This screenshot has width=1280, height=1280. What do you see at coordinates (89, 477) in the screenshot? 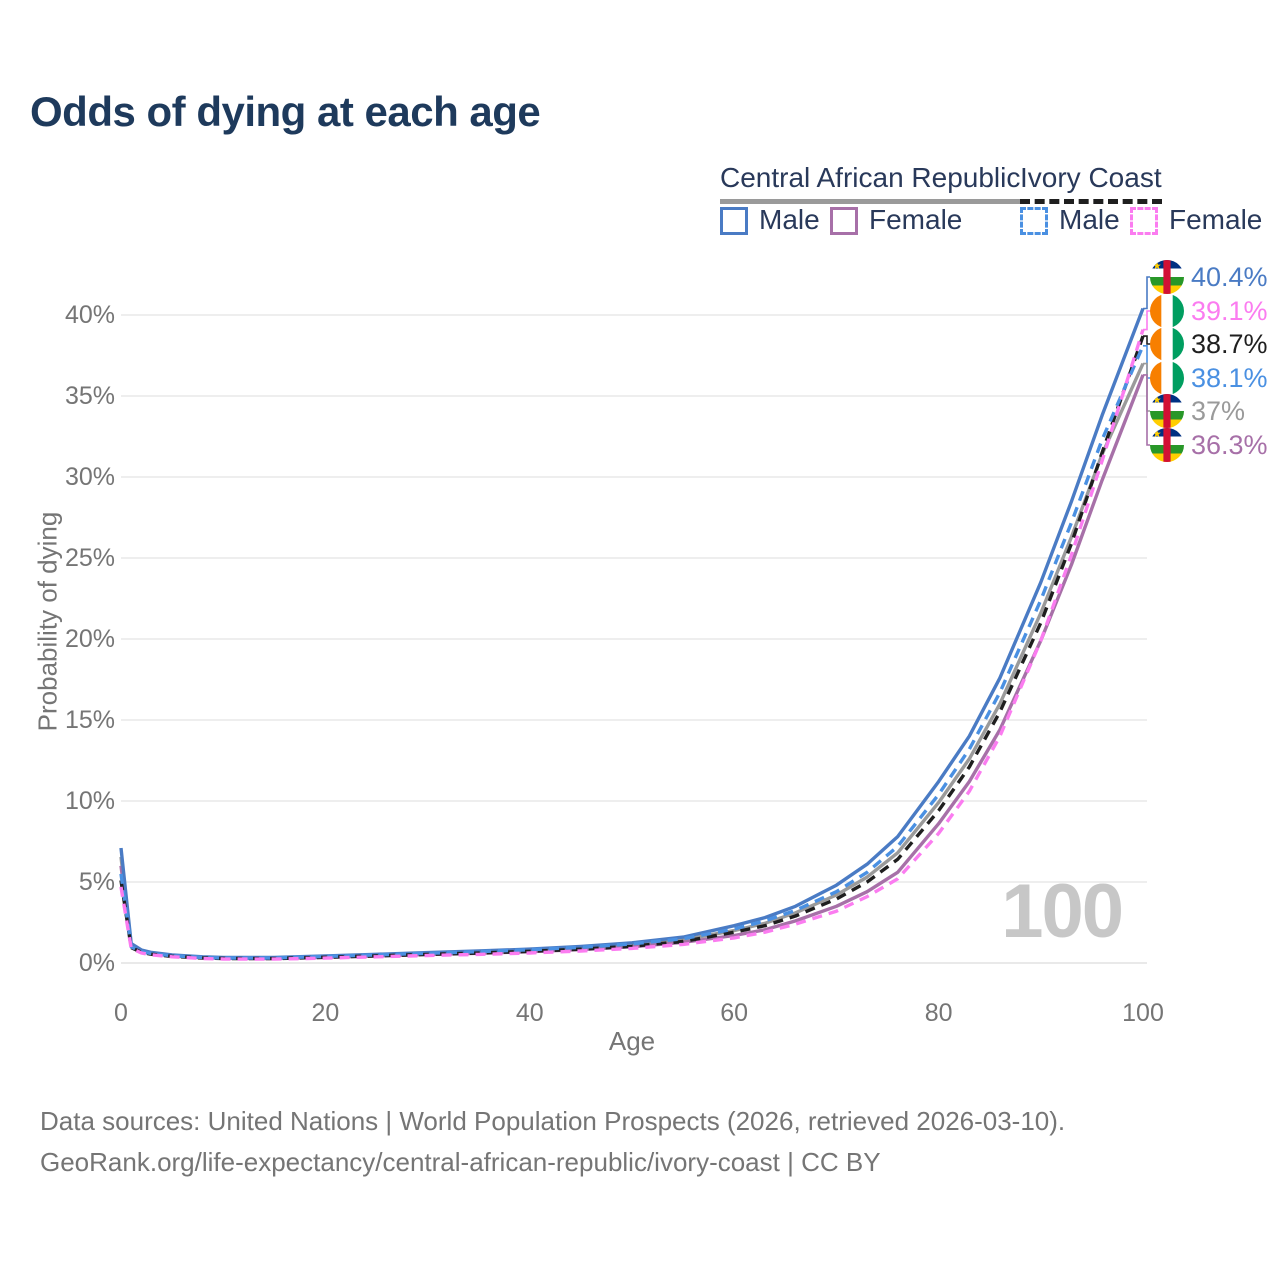
I see `y-tick-label: 30%` at bounding box center [89, 477].